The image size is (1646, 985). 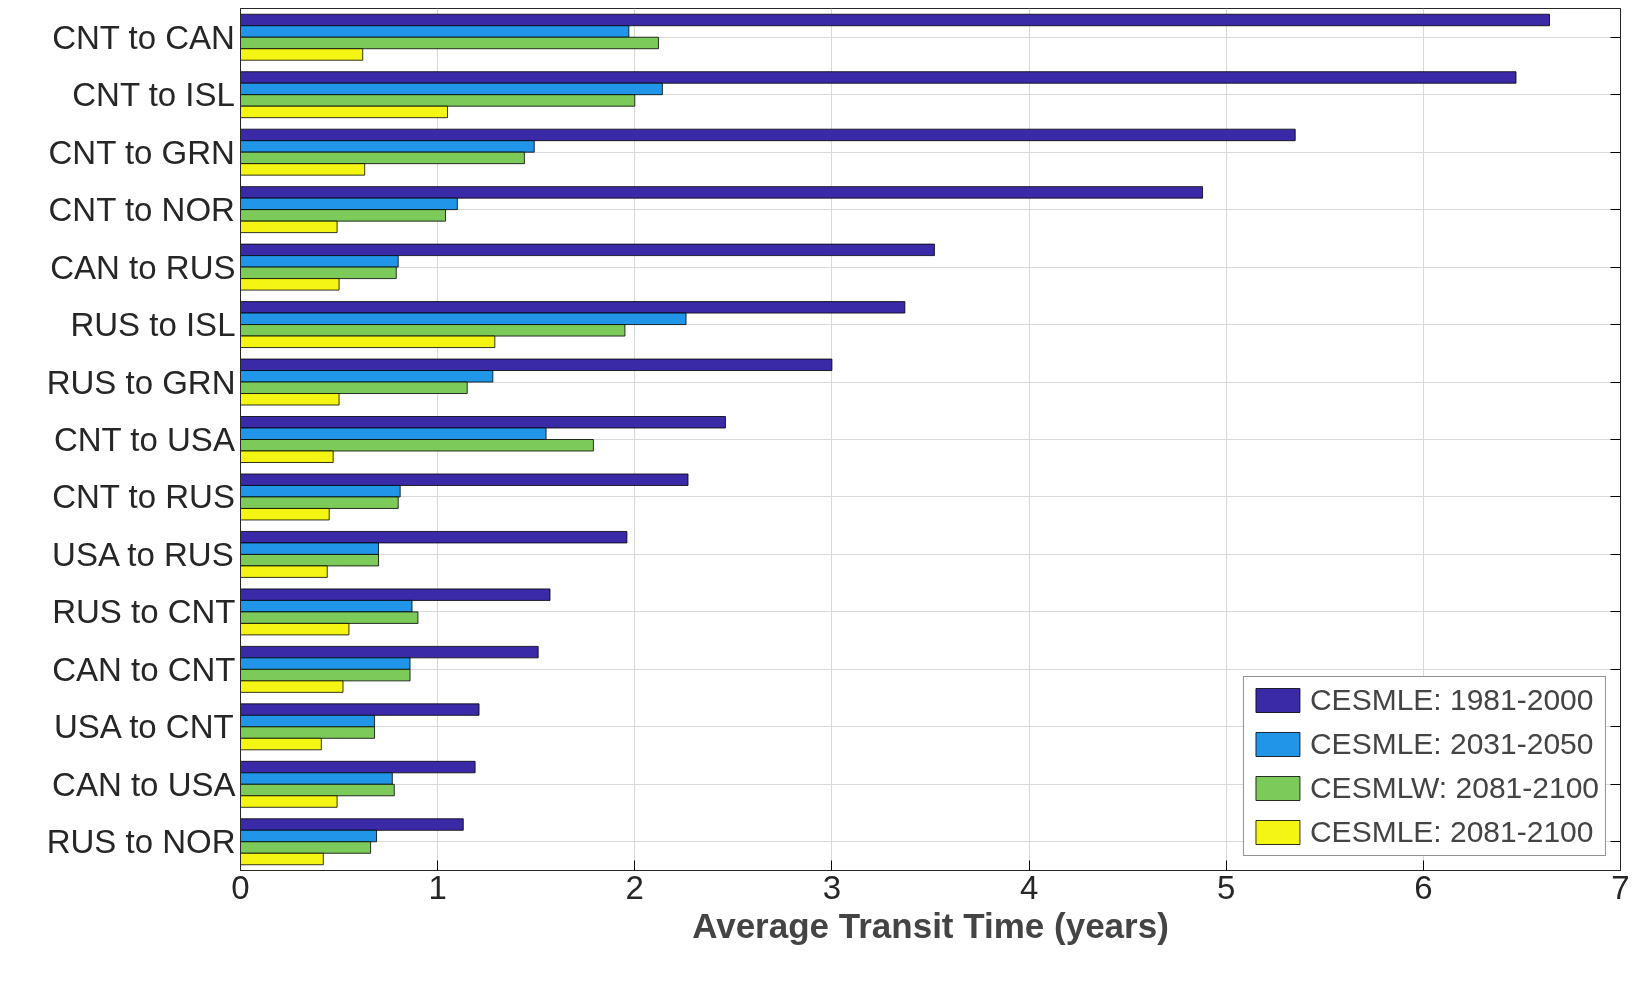 I want to click on x-tick-label: 6, so click(x=1423, y=887).